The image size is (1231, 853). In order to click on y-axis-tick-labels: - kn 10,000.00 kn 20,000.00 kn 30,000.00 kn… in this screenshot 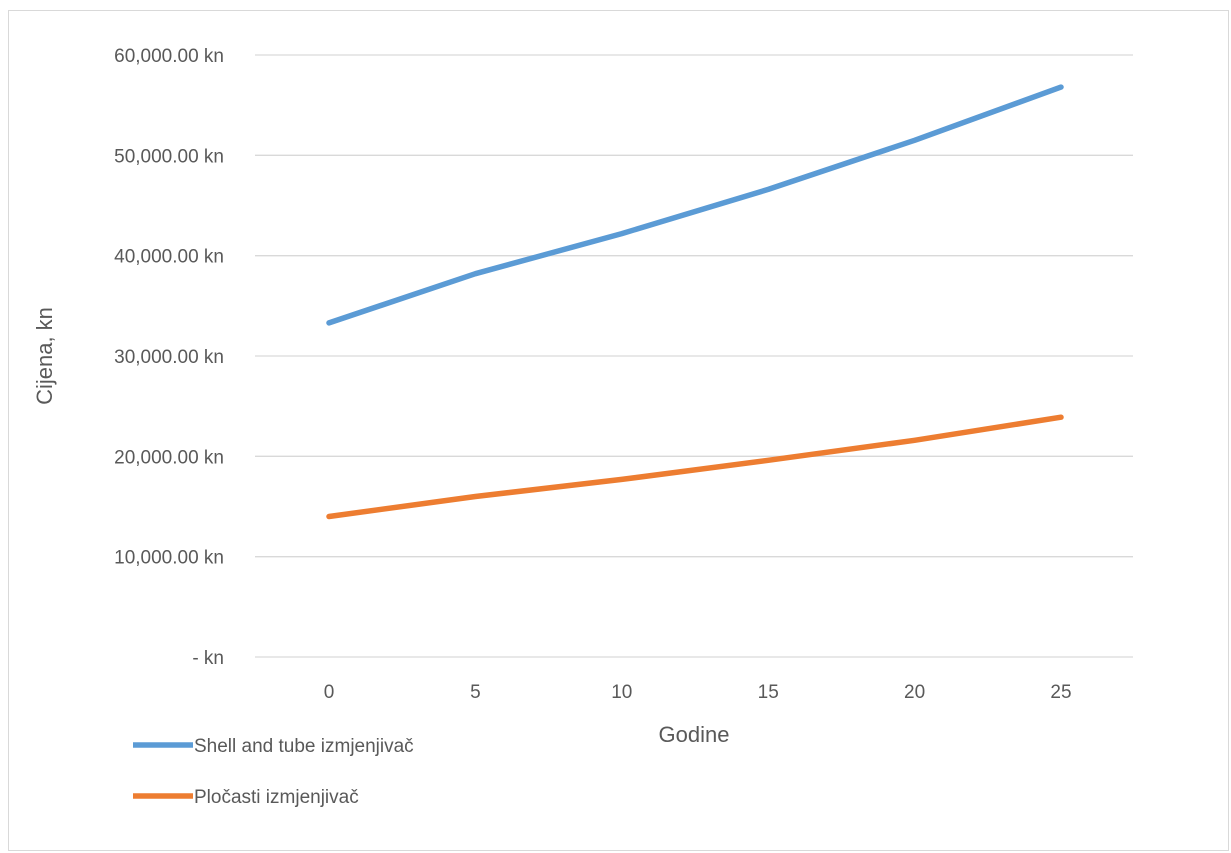, I will do `click(169, 357)`.